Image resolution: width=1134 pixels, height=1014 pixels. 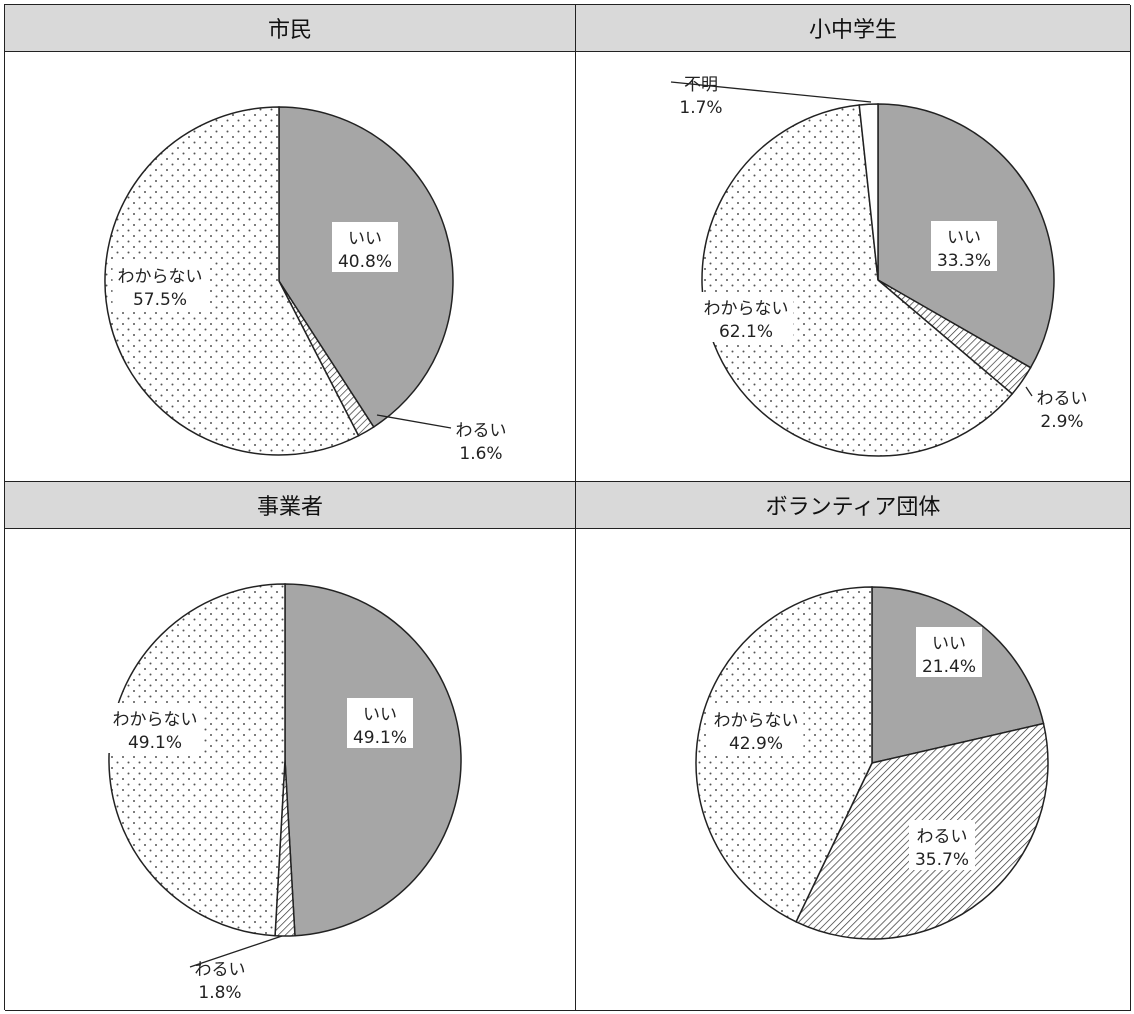 I want to click on slice-value-label: 21.4%, so click(x=949, y=667).